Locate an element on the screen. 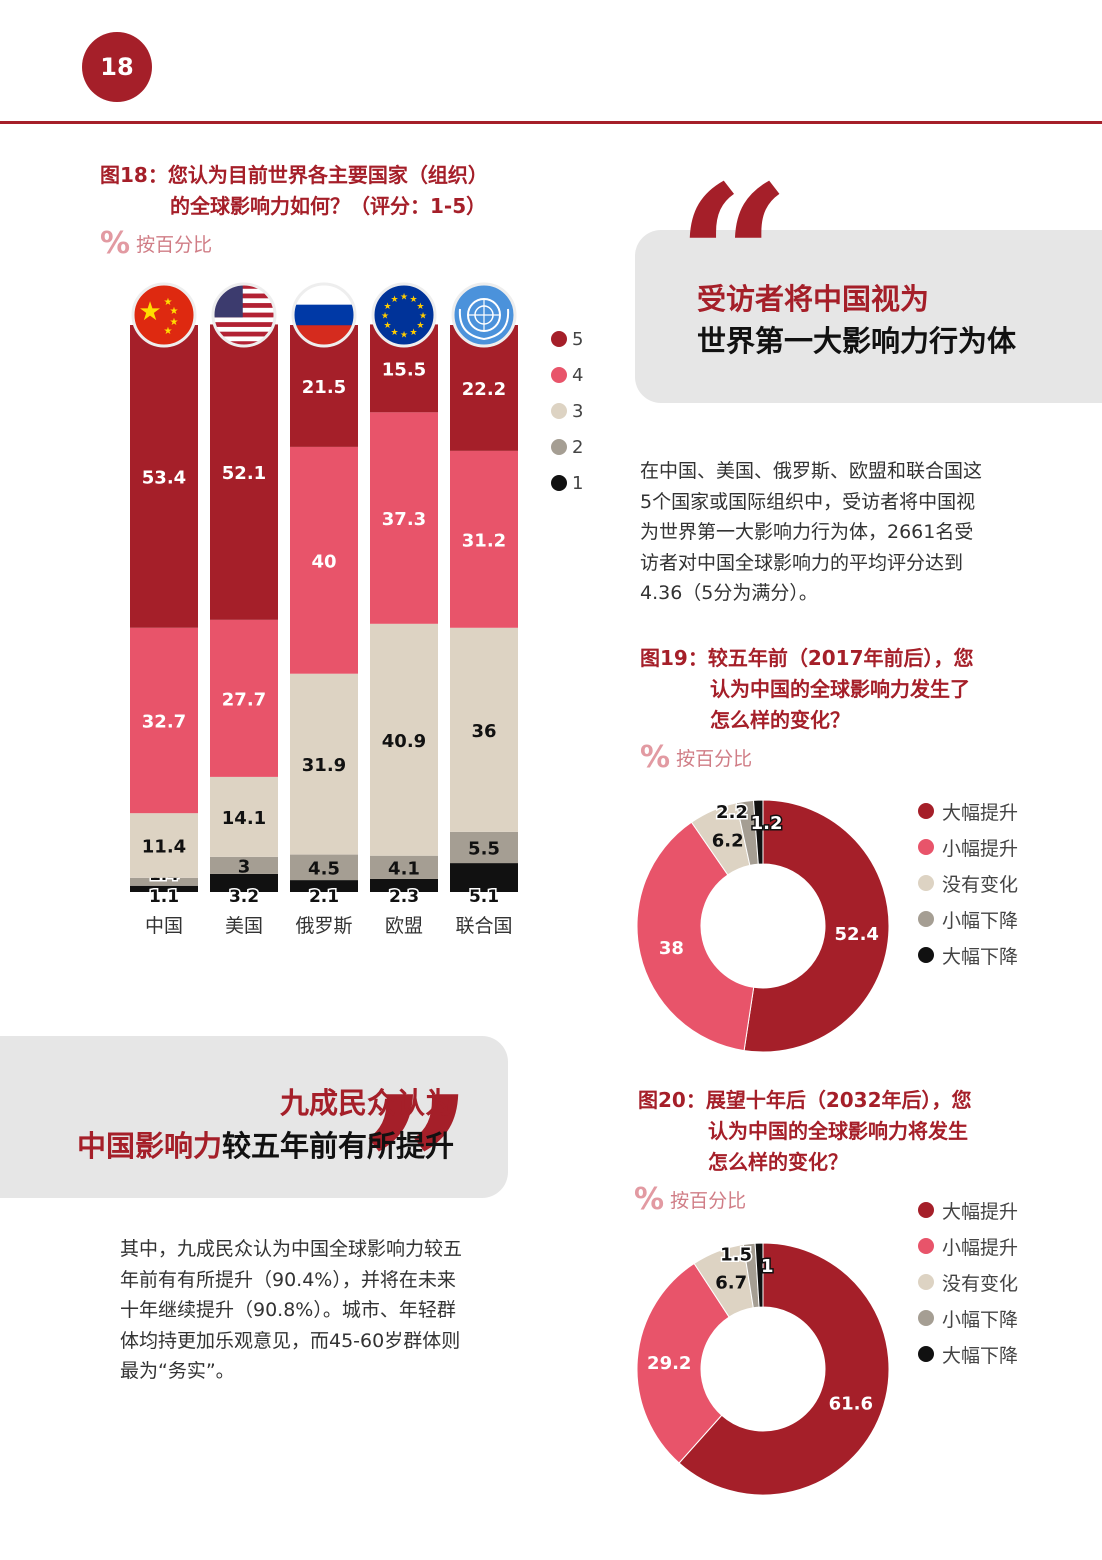 Image resolution: width=1102 pixels, height=1560 pixels. data-label: 2.2 is located at coordinates (732, 812).